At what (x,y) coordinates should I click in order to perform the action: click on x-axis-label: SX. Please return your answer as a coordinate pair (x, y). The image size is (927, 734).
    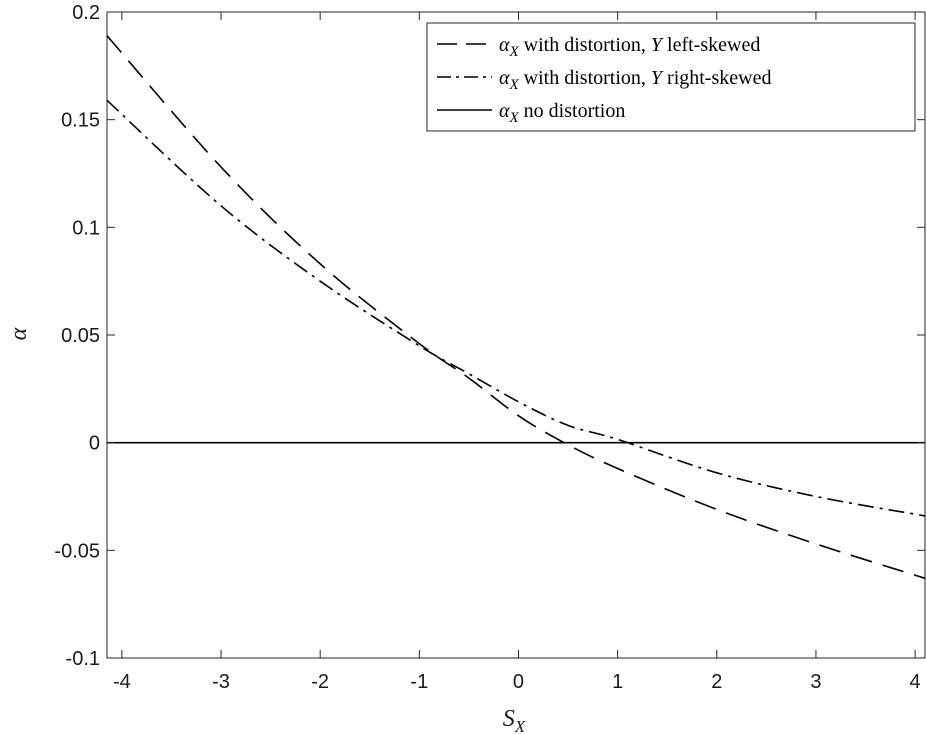
    Looking at the image, I should click on (514, 720).